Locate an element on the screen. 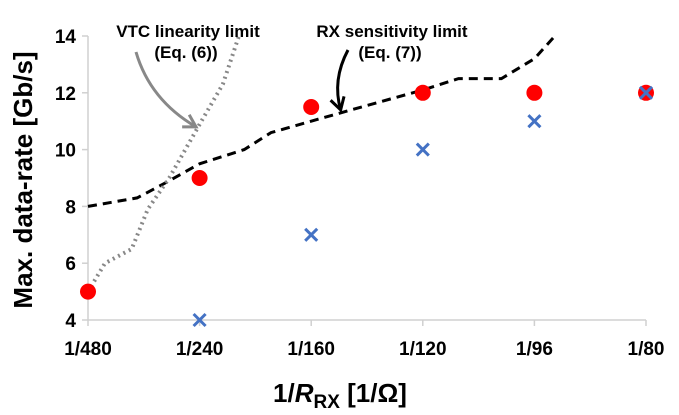 This screenshot has width=679, height=415. annotation-label: RX sensitivity limit is located at coordinates (391, 31).